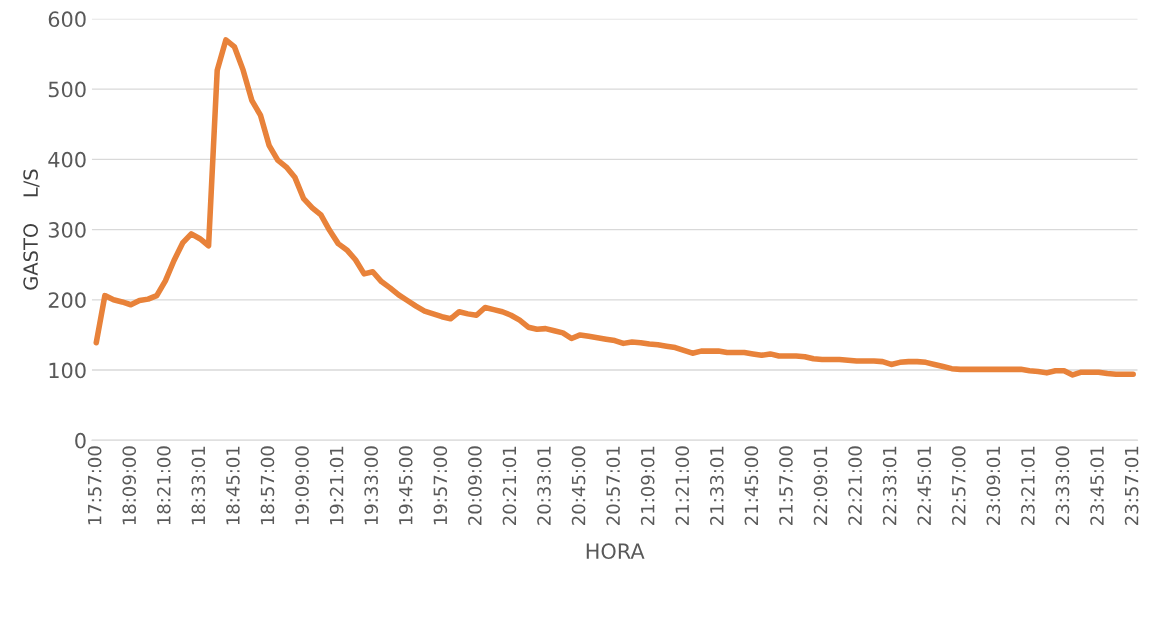 The image size is (1149, 629). What do you see at coordinates (924, 485) in the screenshot?
I see `x-tick-label: 22:45:01` at bounding box center [924, 485].